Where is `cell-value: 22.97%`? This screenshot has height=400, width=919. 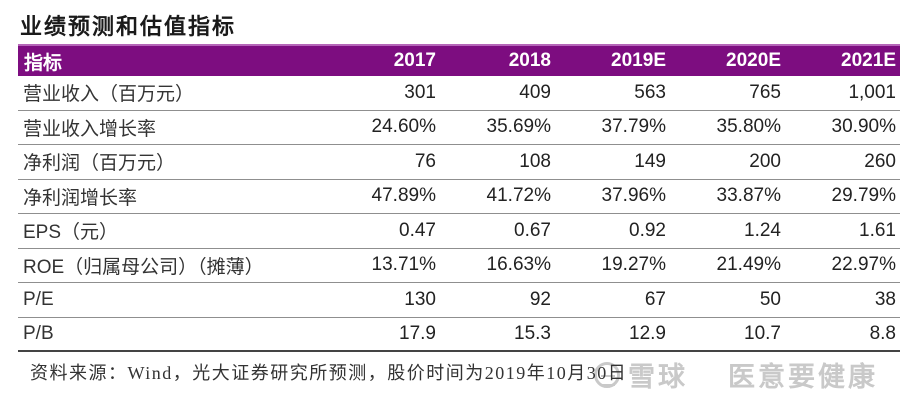
cell-value: 22.97% is located at coordinates (863, 265).